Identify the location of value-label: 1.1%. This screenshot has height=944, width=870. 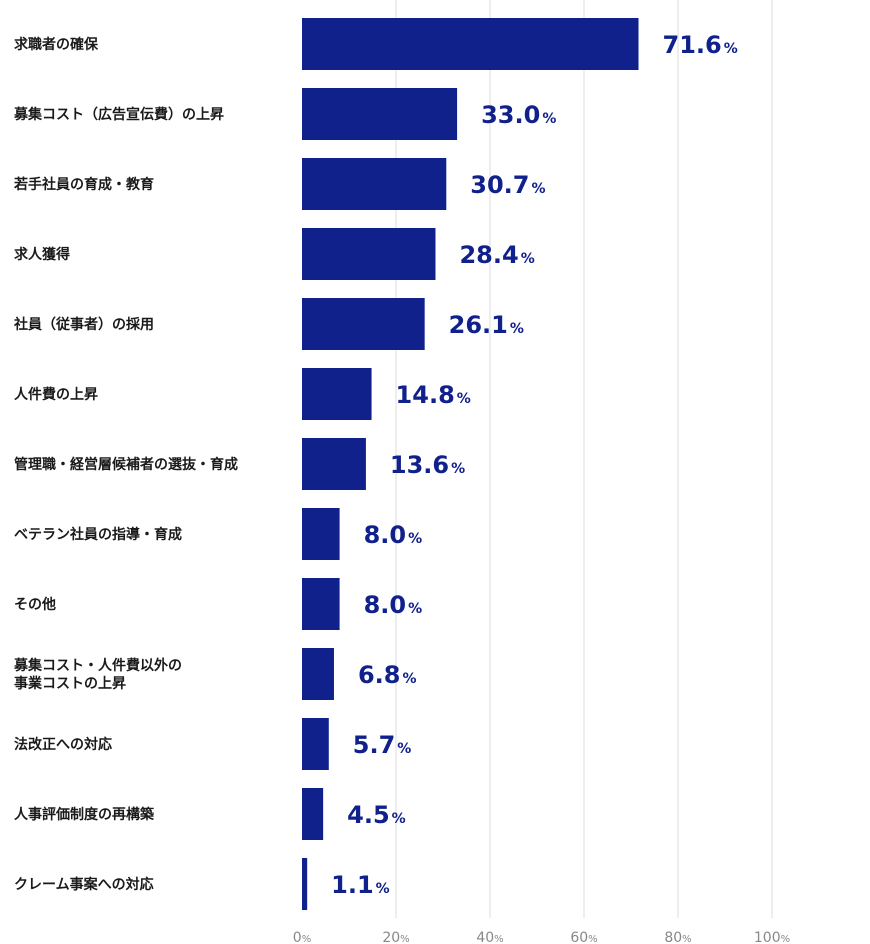
(360, 885).